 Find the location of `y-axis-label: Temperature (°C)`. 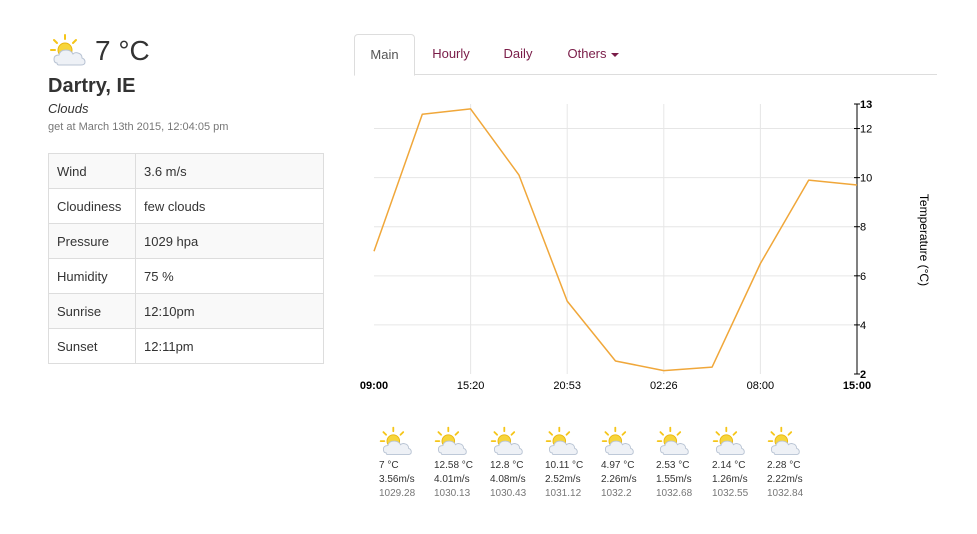

y-axis-label: Temperature (°C) is located at coordinates (924, 240).